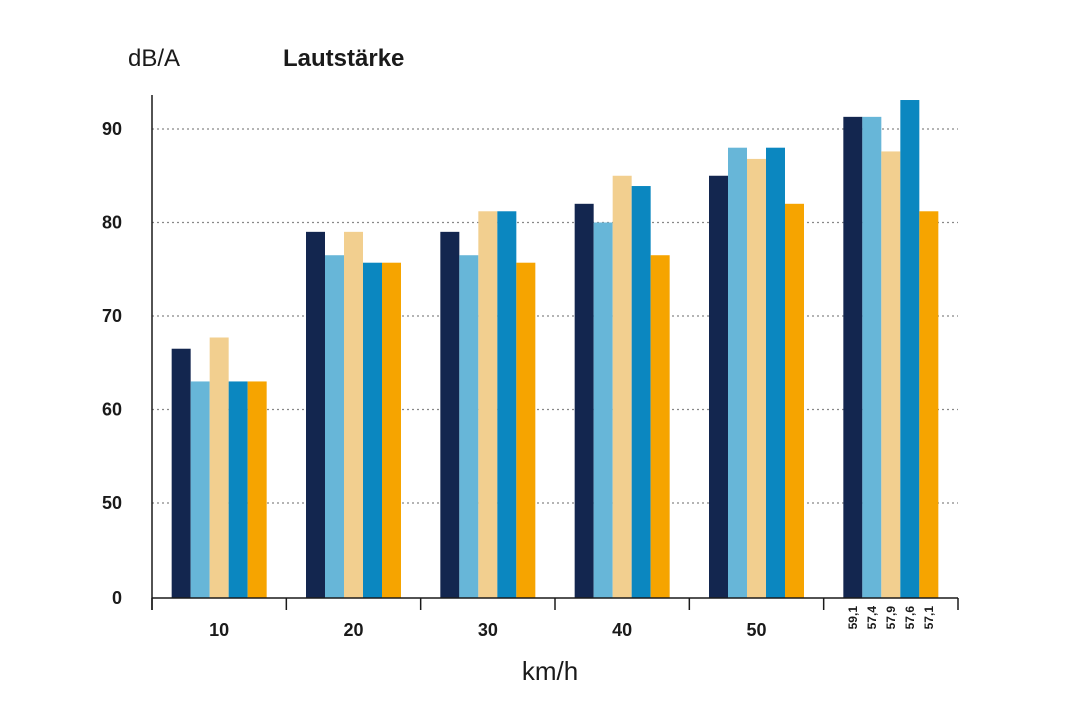  What do you see at coordinates (622, 630) in the screenshot?
I see `x-tick-label: 40` at bounding box center [622, 630].